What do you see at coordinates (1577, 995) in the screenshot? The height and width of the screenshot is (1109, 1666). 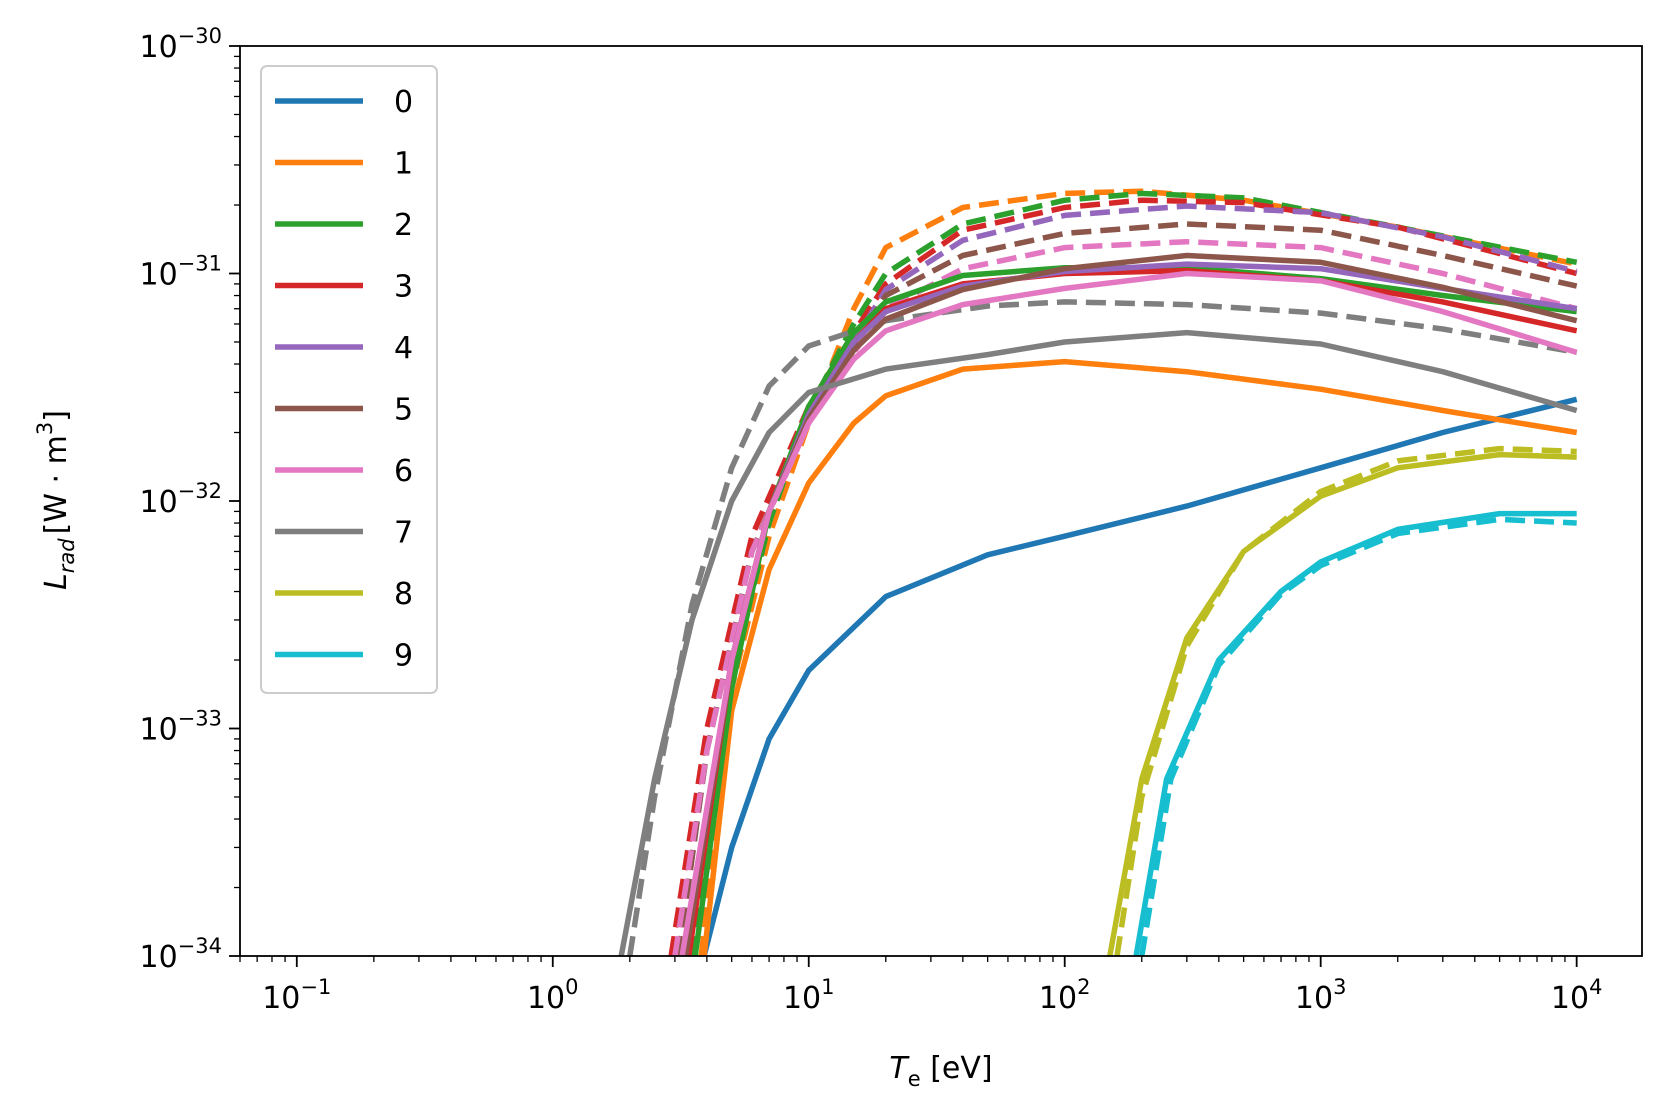 I see `x-tick-label: 10⁴` at bounding box center [1577, 995].